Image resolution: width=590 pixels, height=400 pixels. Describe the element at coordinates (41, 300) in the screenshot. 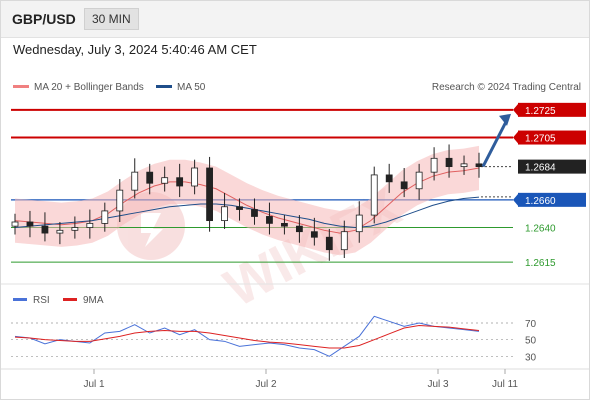

I see `legend-rsi-label: RSI` at that location.